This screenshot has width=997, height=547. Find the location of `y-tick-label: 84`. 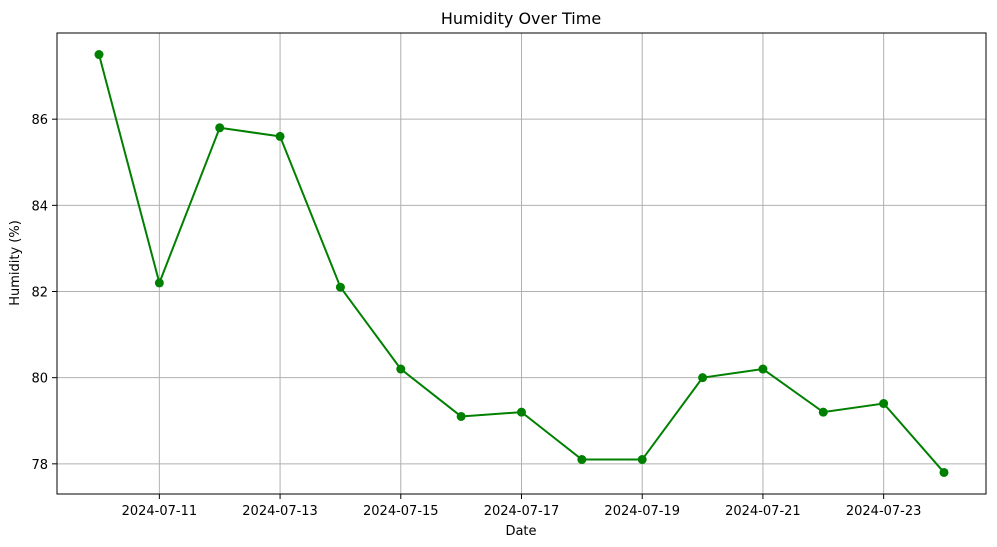

y-tick-label: 84 is located at coordinates (39, 206).